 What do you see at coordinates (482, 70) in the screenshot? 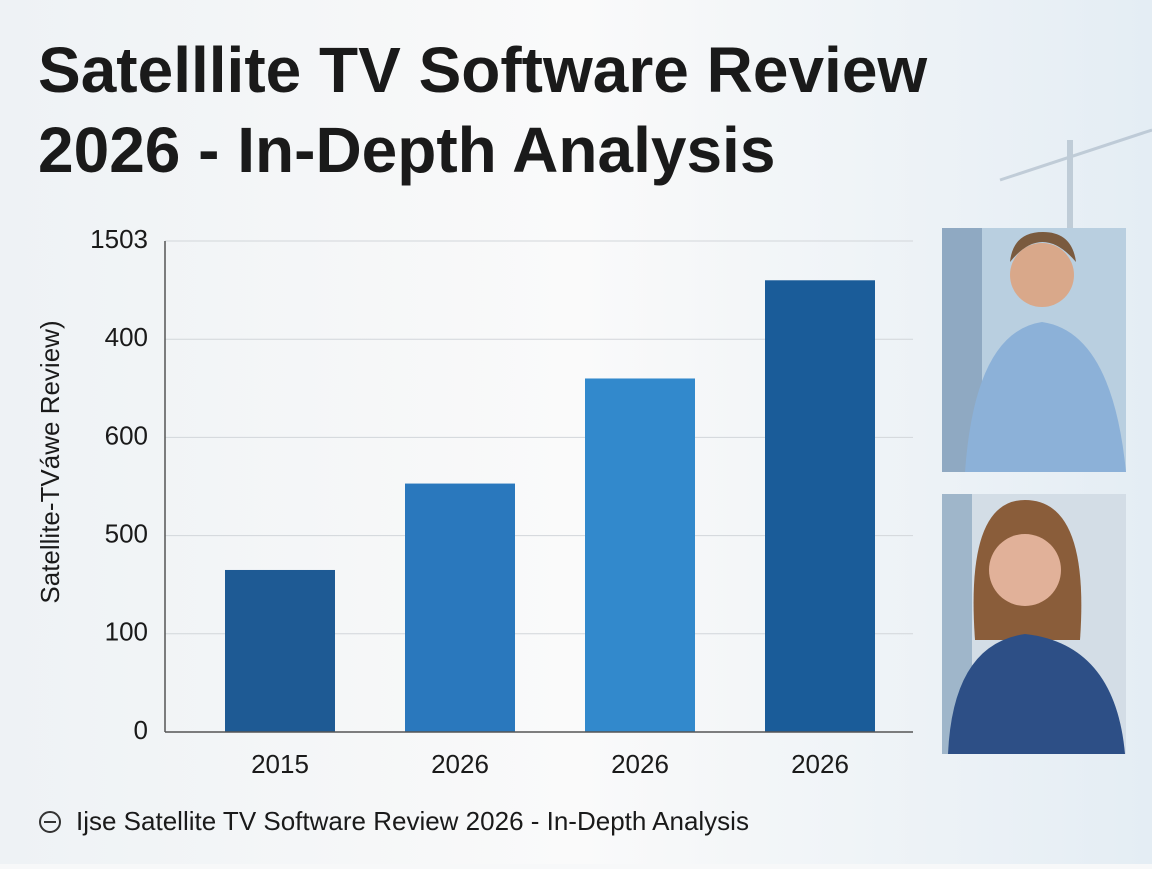
I see `title-line: Satelllite TV Software Review` at bounding box center [482, 70].